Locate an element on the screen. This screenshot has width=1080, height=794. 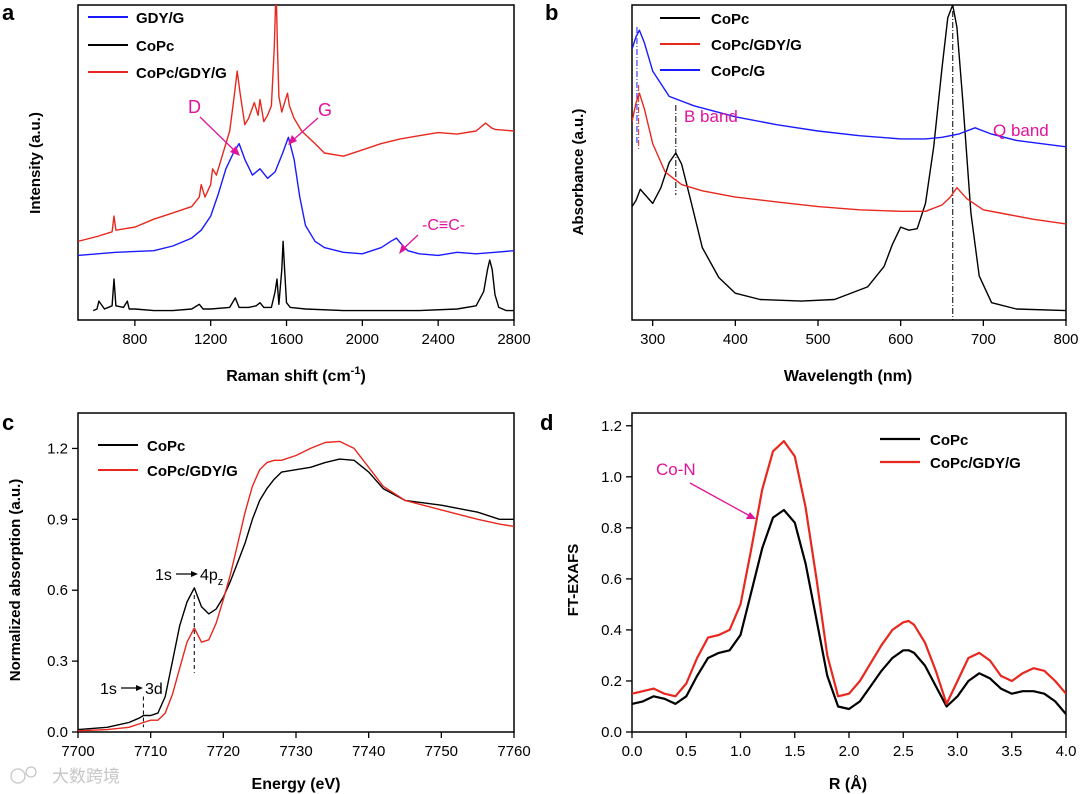
panel-b-x-label: Wavelength (nm) is located at coordinates (848, 376).